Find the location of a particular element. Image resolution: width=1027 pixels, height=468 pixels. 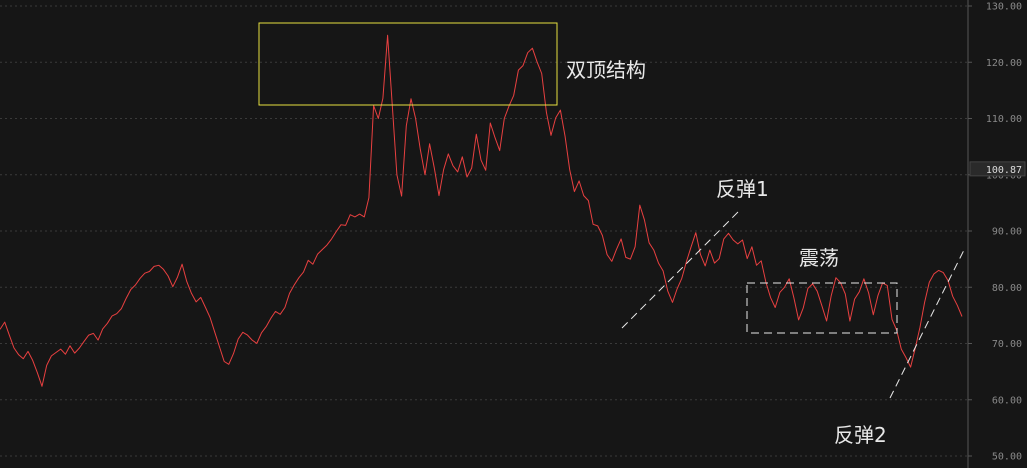

double-top-label: 双顶结构 is located at coordinates (606, 70).